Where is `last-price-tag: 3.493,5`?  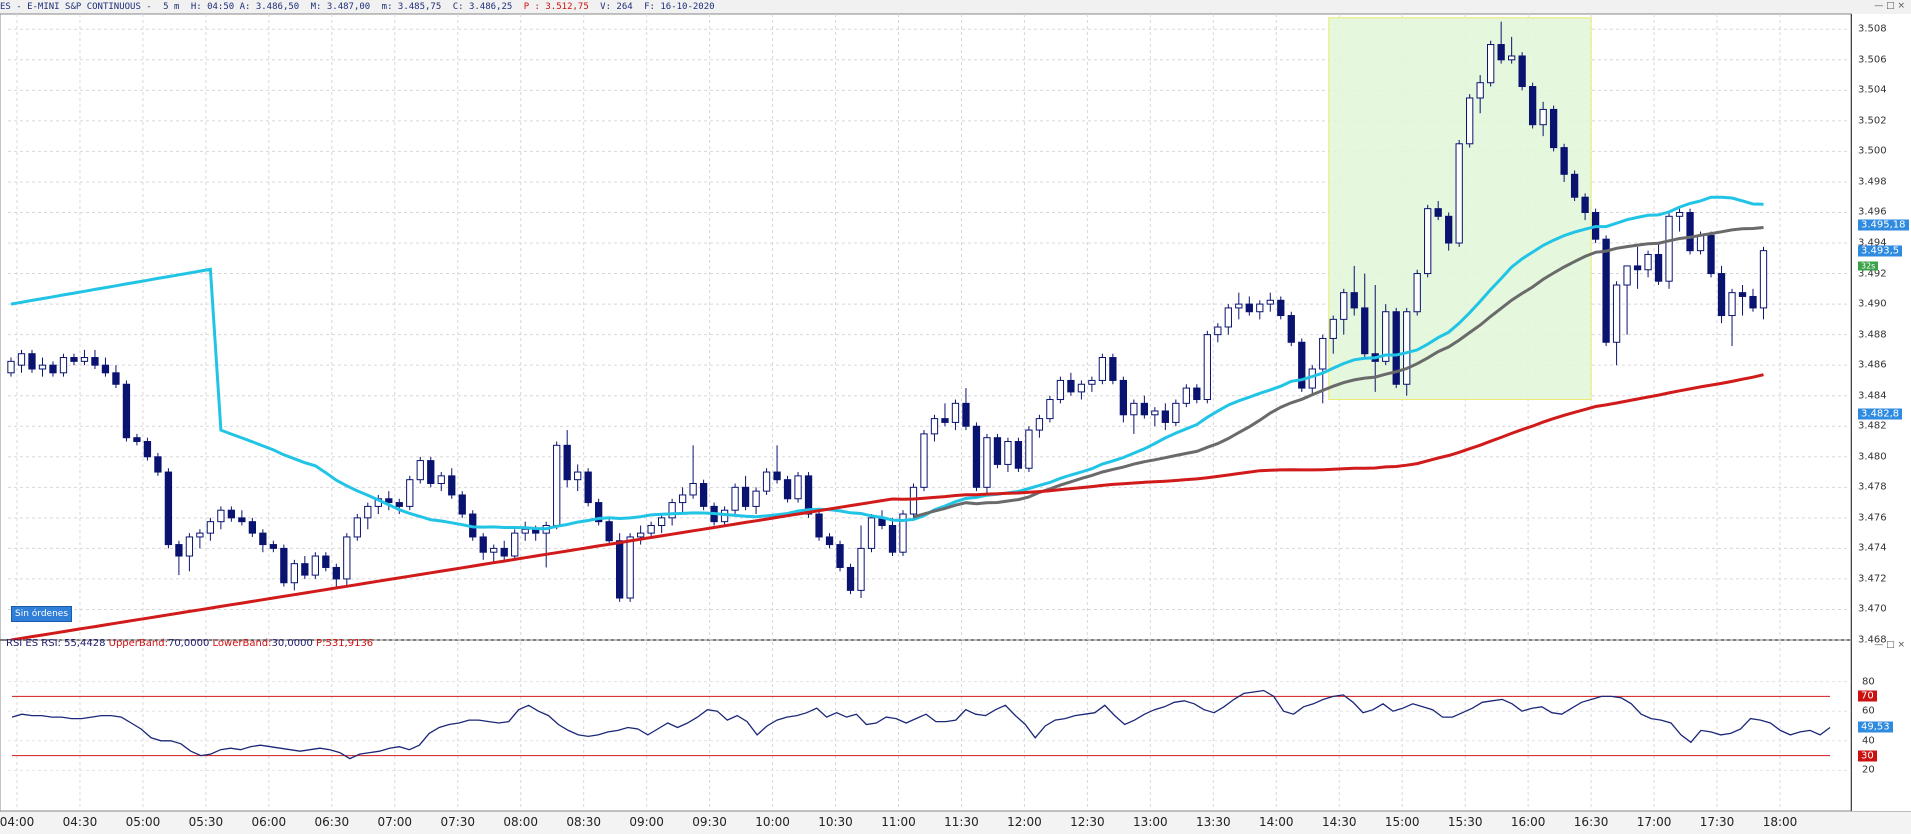
last-price-tag: 3.493,5 is located at coordinates (1880, 251).